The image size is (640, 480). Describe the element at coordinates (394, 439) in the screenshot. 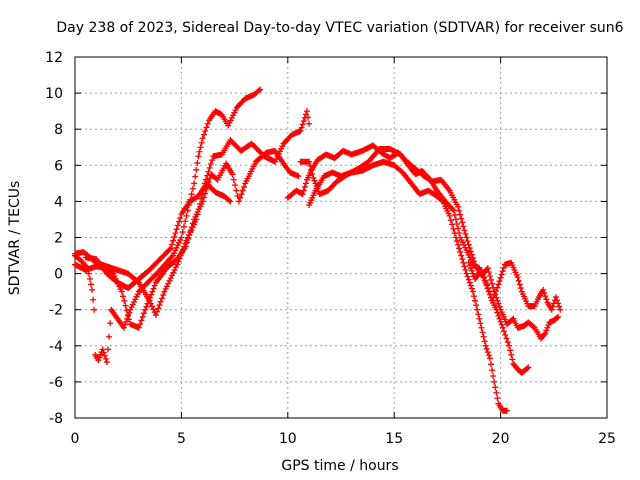

I see `x-tick-label: 15` at that location.